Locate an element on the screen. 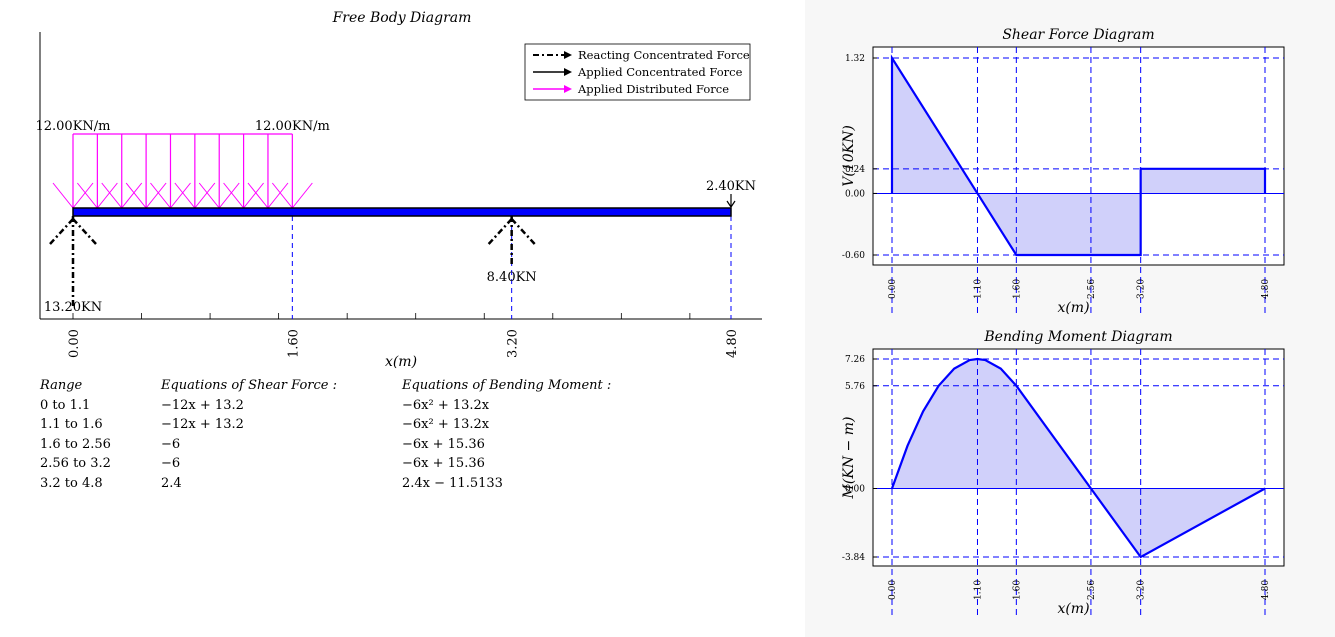 The image size is (1335, 637). fbd-tick-label: 3.20 is located at coordinates (513, 343).